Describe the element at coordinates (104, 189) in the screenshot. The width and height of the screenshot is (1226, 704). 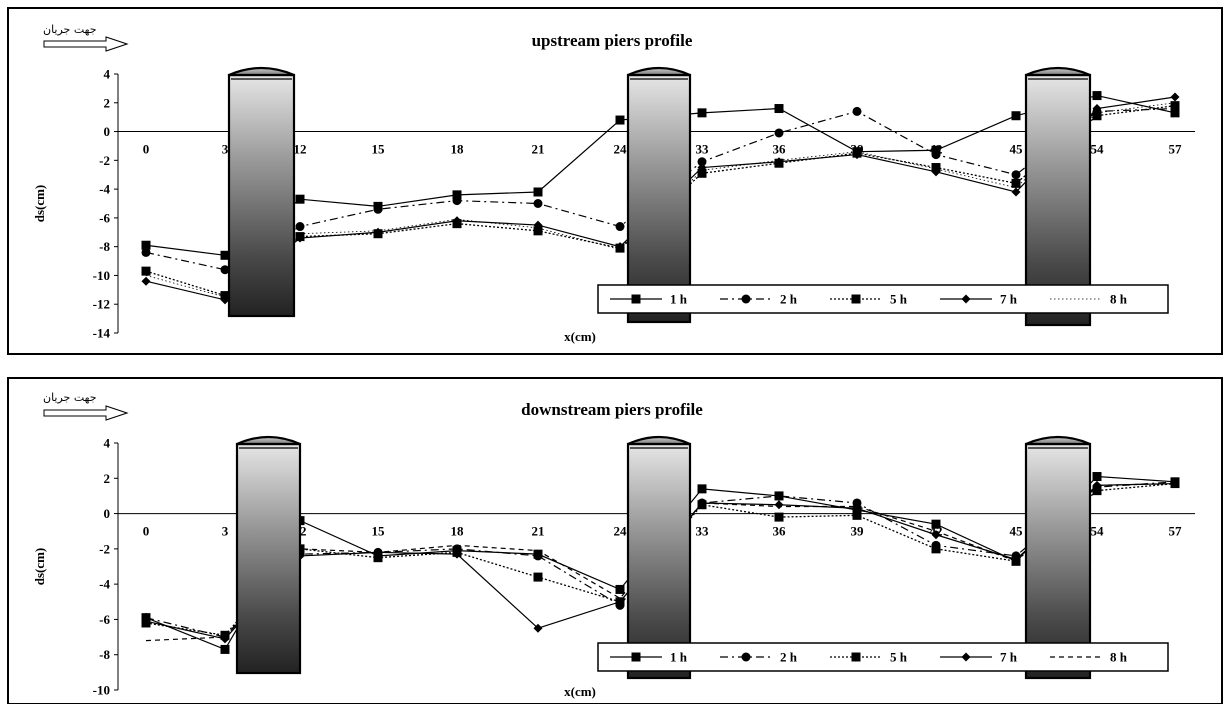
I see `y-tick-label: -4` at that location.